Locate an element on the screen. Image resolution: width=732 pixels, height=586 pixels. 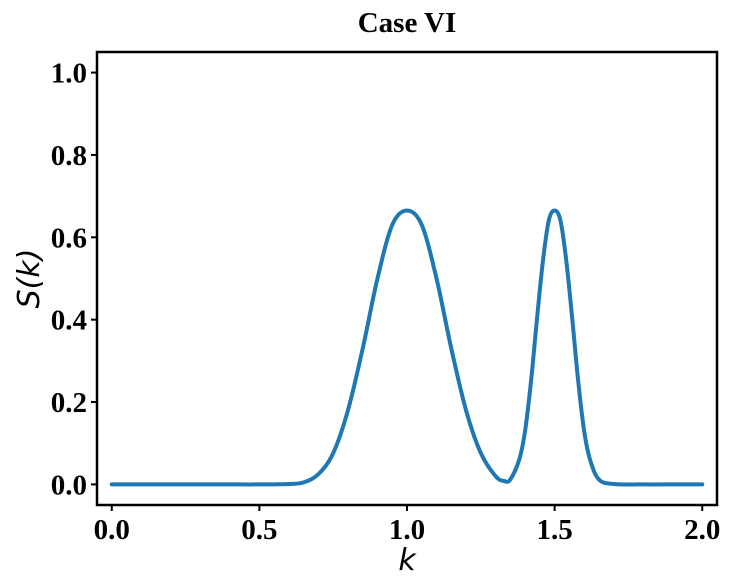
y-tick-label: 0.6 is located at coordinates (69, 238).